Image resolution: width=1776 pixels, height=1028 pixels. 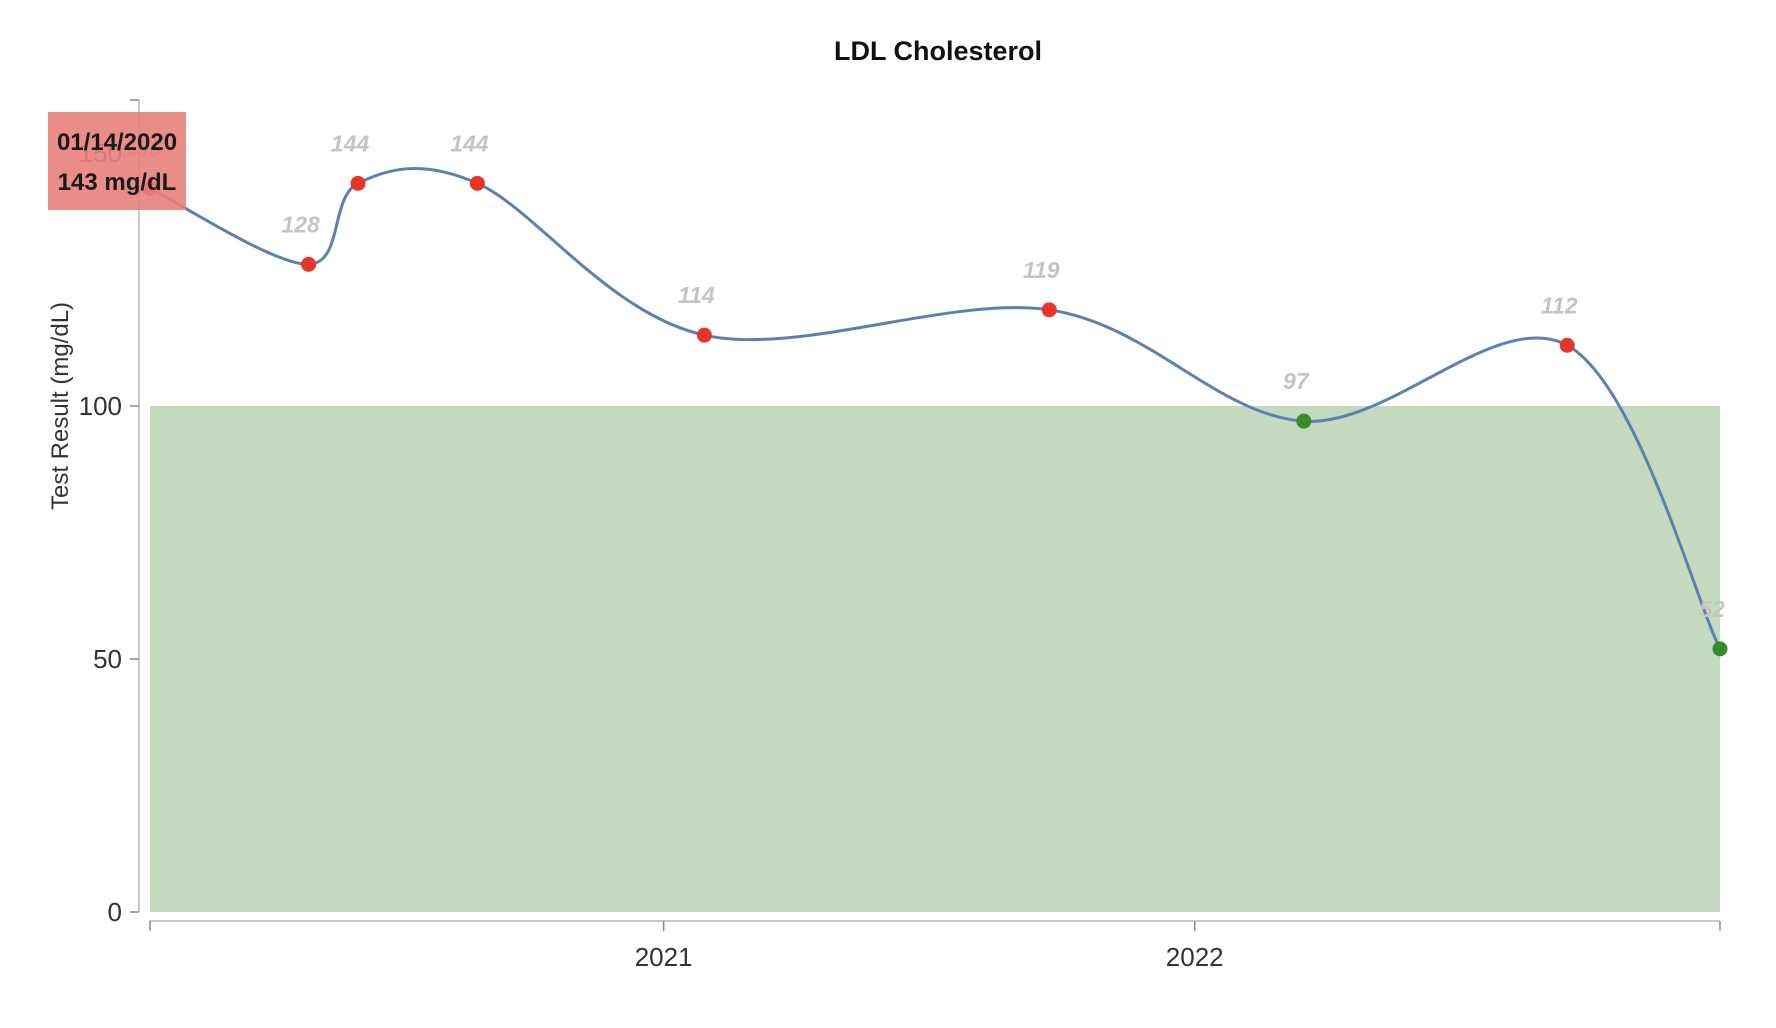 What do you see at coordinates (107, 659) in the screenshot?
I see `y-tick-label: 50` at bounding box center [107, 659].